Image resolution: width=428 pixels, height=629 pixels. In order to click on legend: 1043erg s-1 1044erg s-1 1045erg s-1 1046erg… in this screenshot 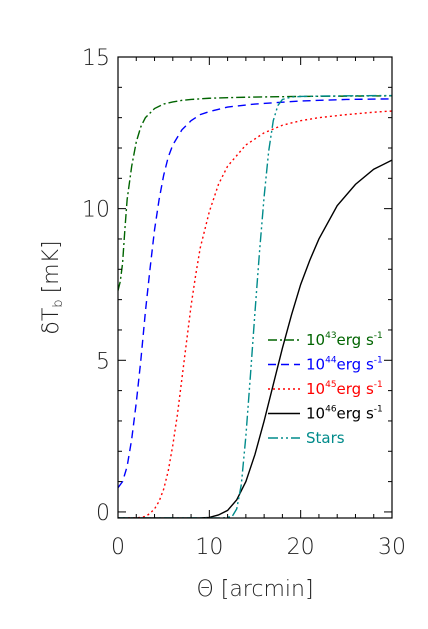, I will do `click(325, 389)`.